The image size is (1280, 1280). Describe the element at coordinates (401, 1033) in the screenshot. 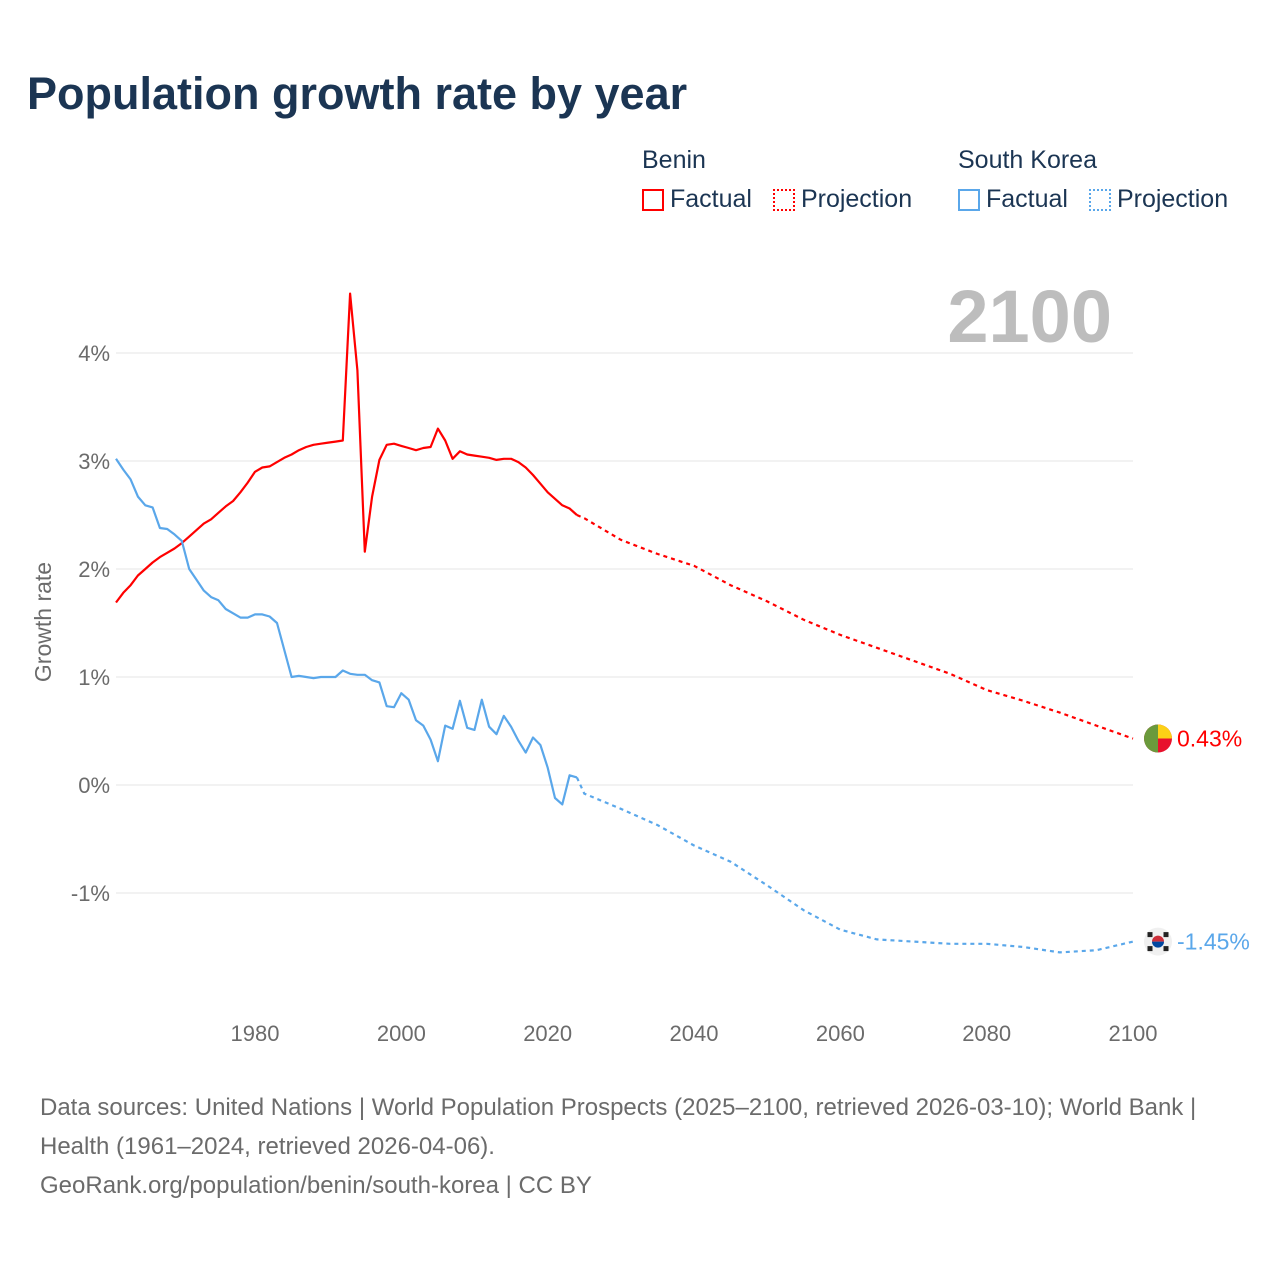

I see `x-tick-label: 2000` at that location.